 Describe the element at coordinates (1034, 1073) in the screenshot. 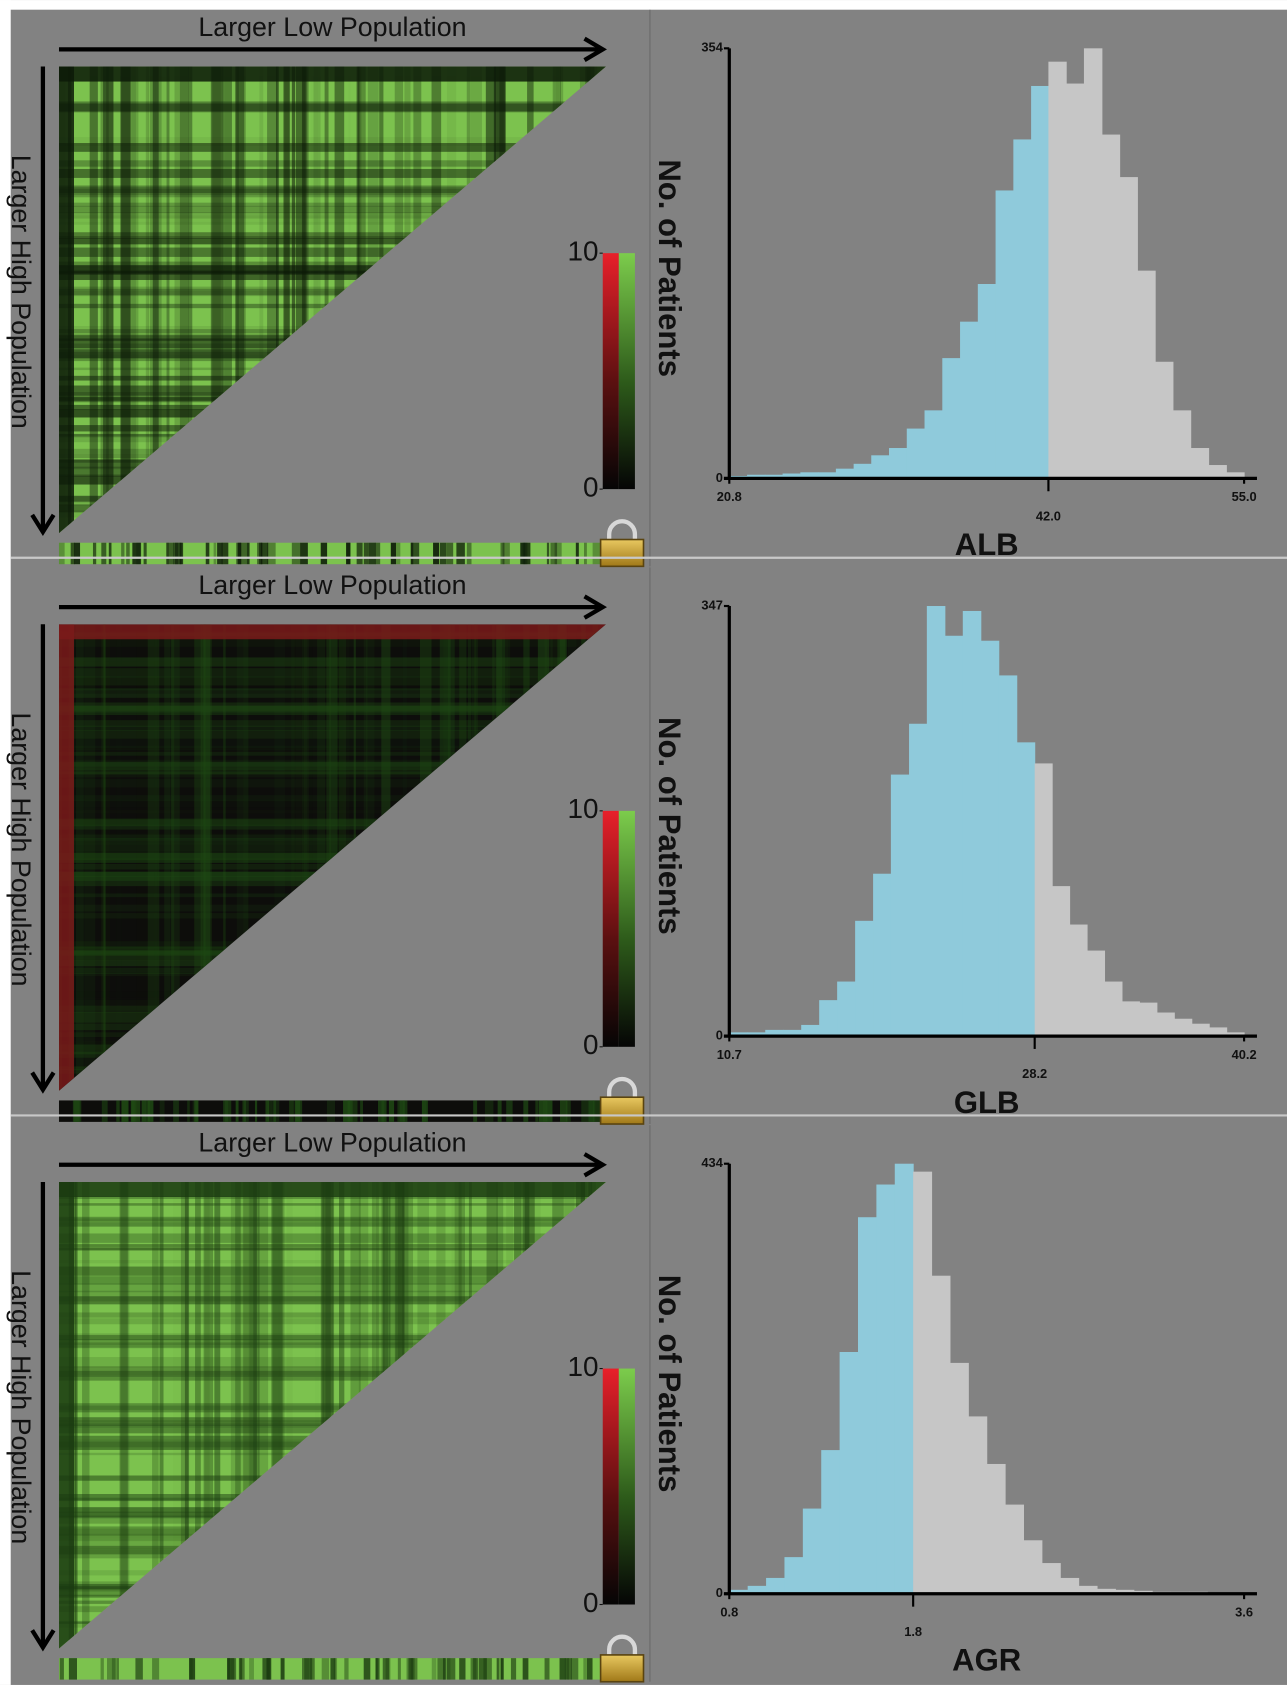

I see `x-tick-label: 28.2` at that location.